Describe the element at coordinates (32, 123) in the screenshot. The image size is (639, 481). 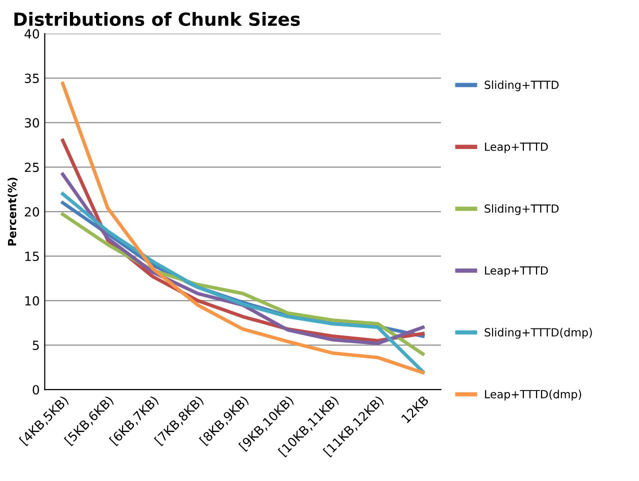
I see `y-tick-label: 30` at that location.